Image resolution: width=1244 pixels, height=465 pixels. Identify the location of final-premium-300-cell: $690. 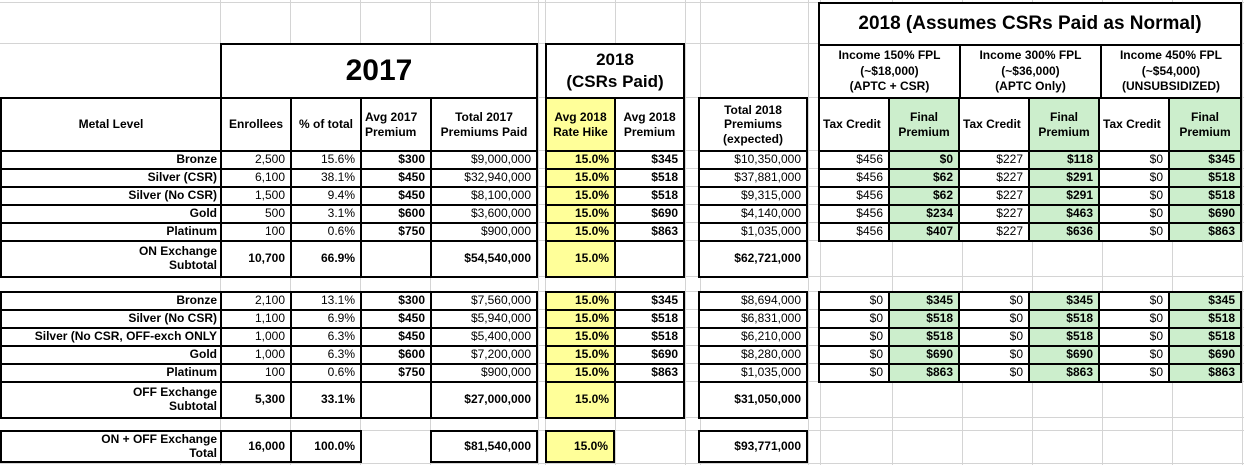
(1064, 355).